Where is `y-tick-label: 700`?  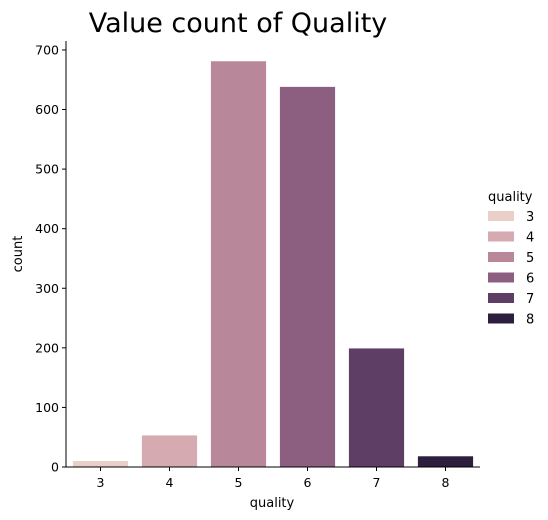
y-tick-label: 700 is located at coordinates (47, 49).